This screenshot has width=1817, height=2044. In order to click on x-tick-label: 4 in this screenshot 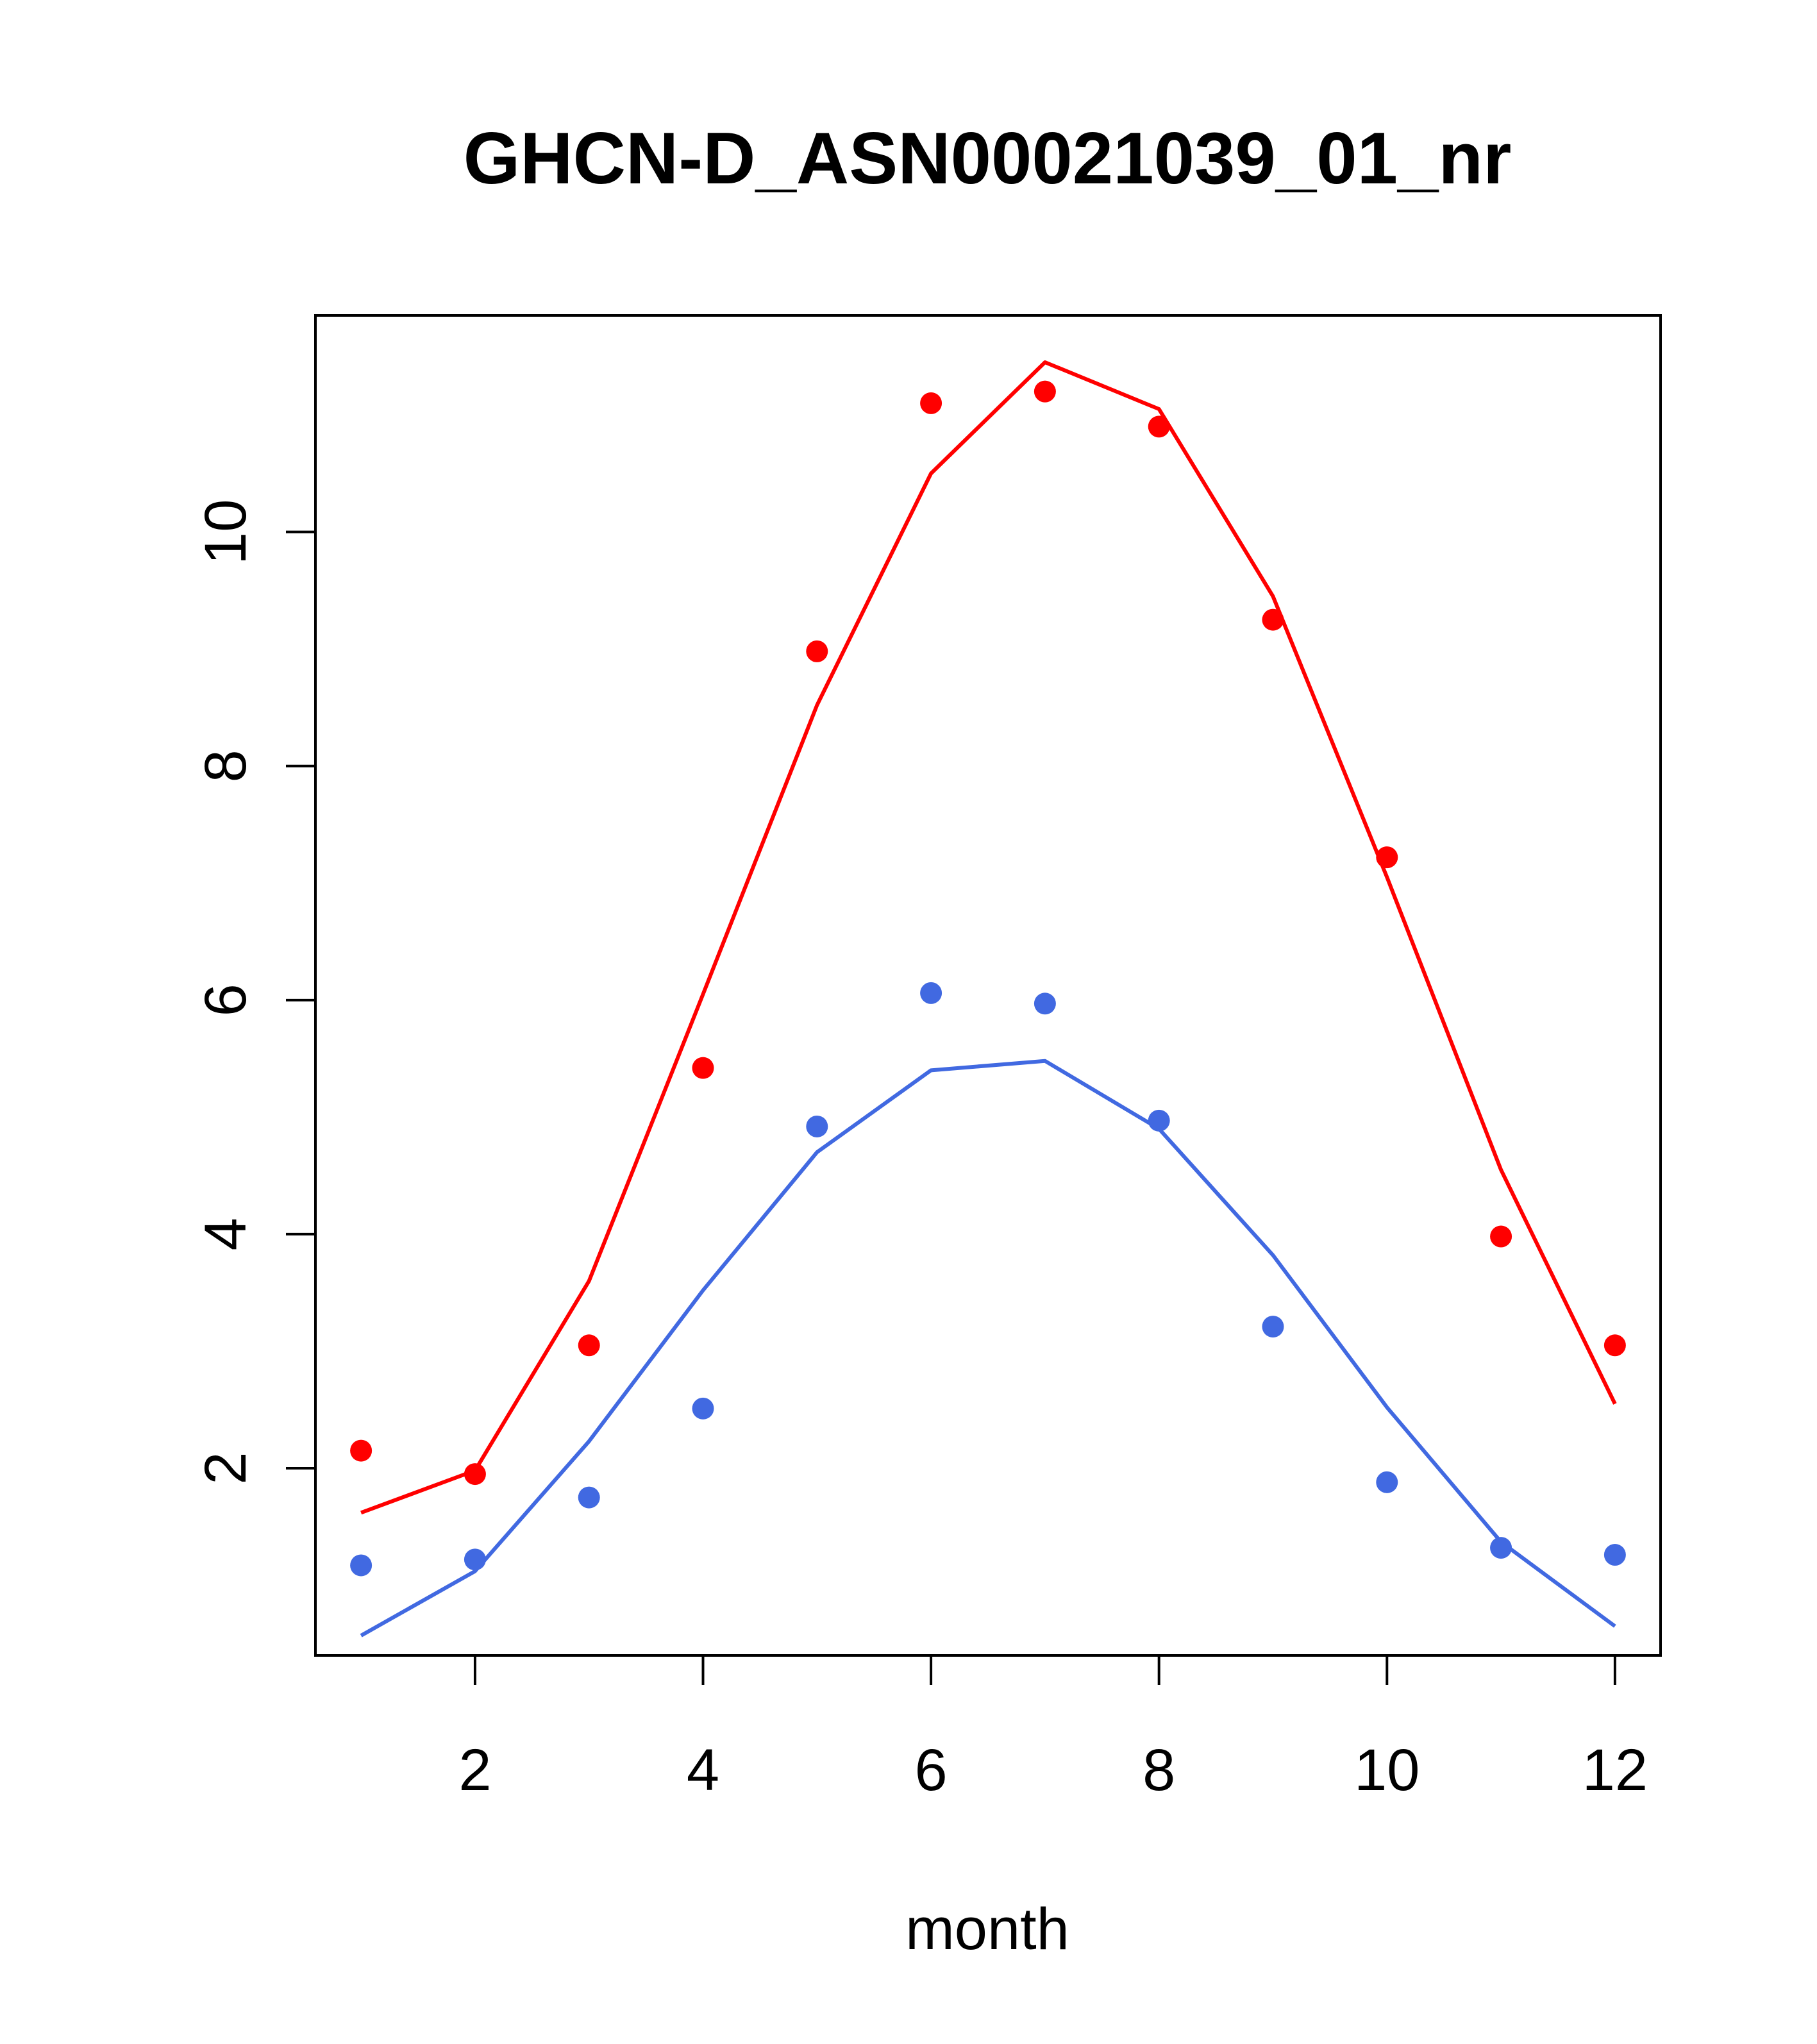, I will do `click(703, 1770)`.